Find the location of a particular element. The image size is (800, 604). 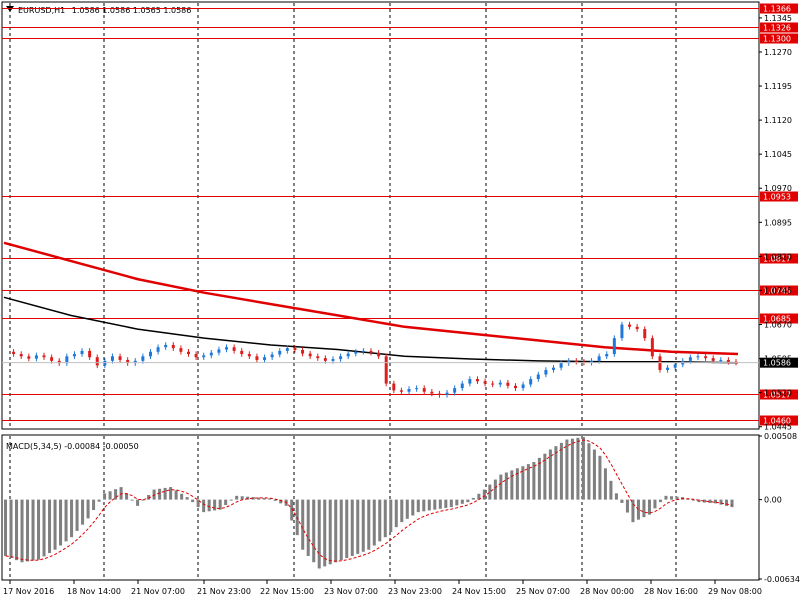

level-label: 1.0517 is located at coordinates (777, 395).